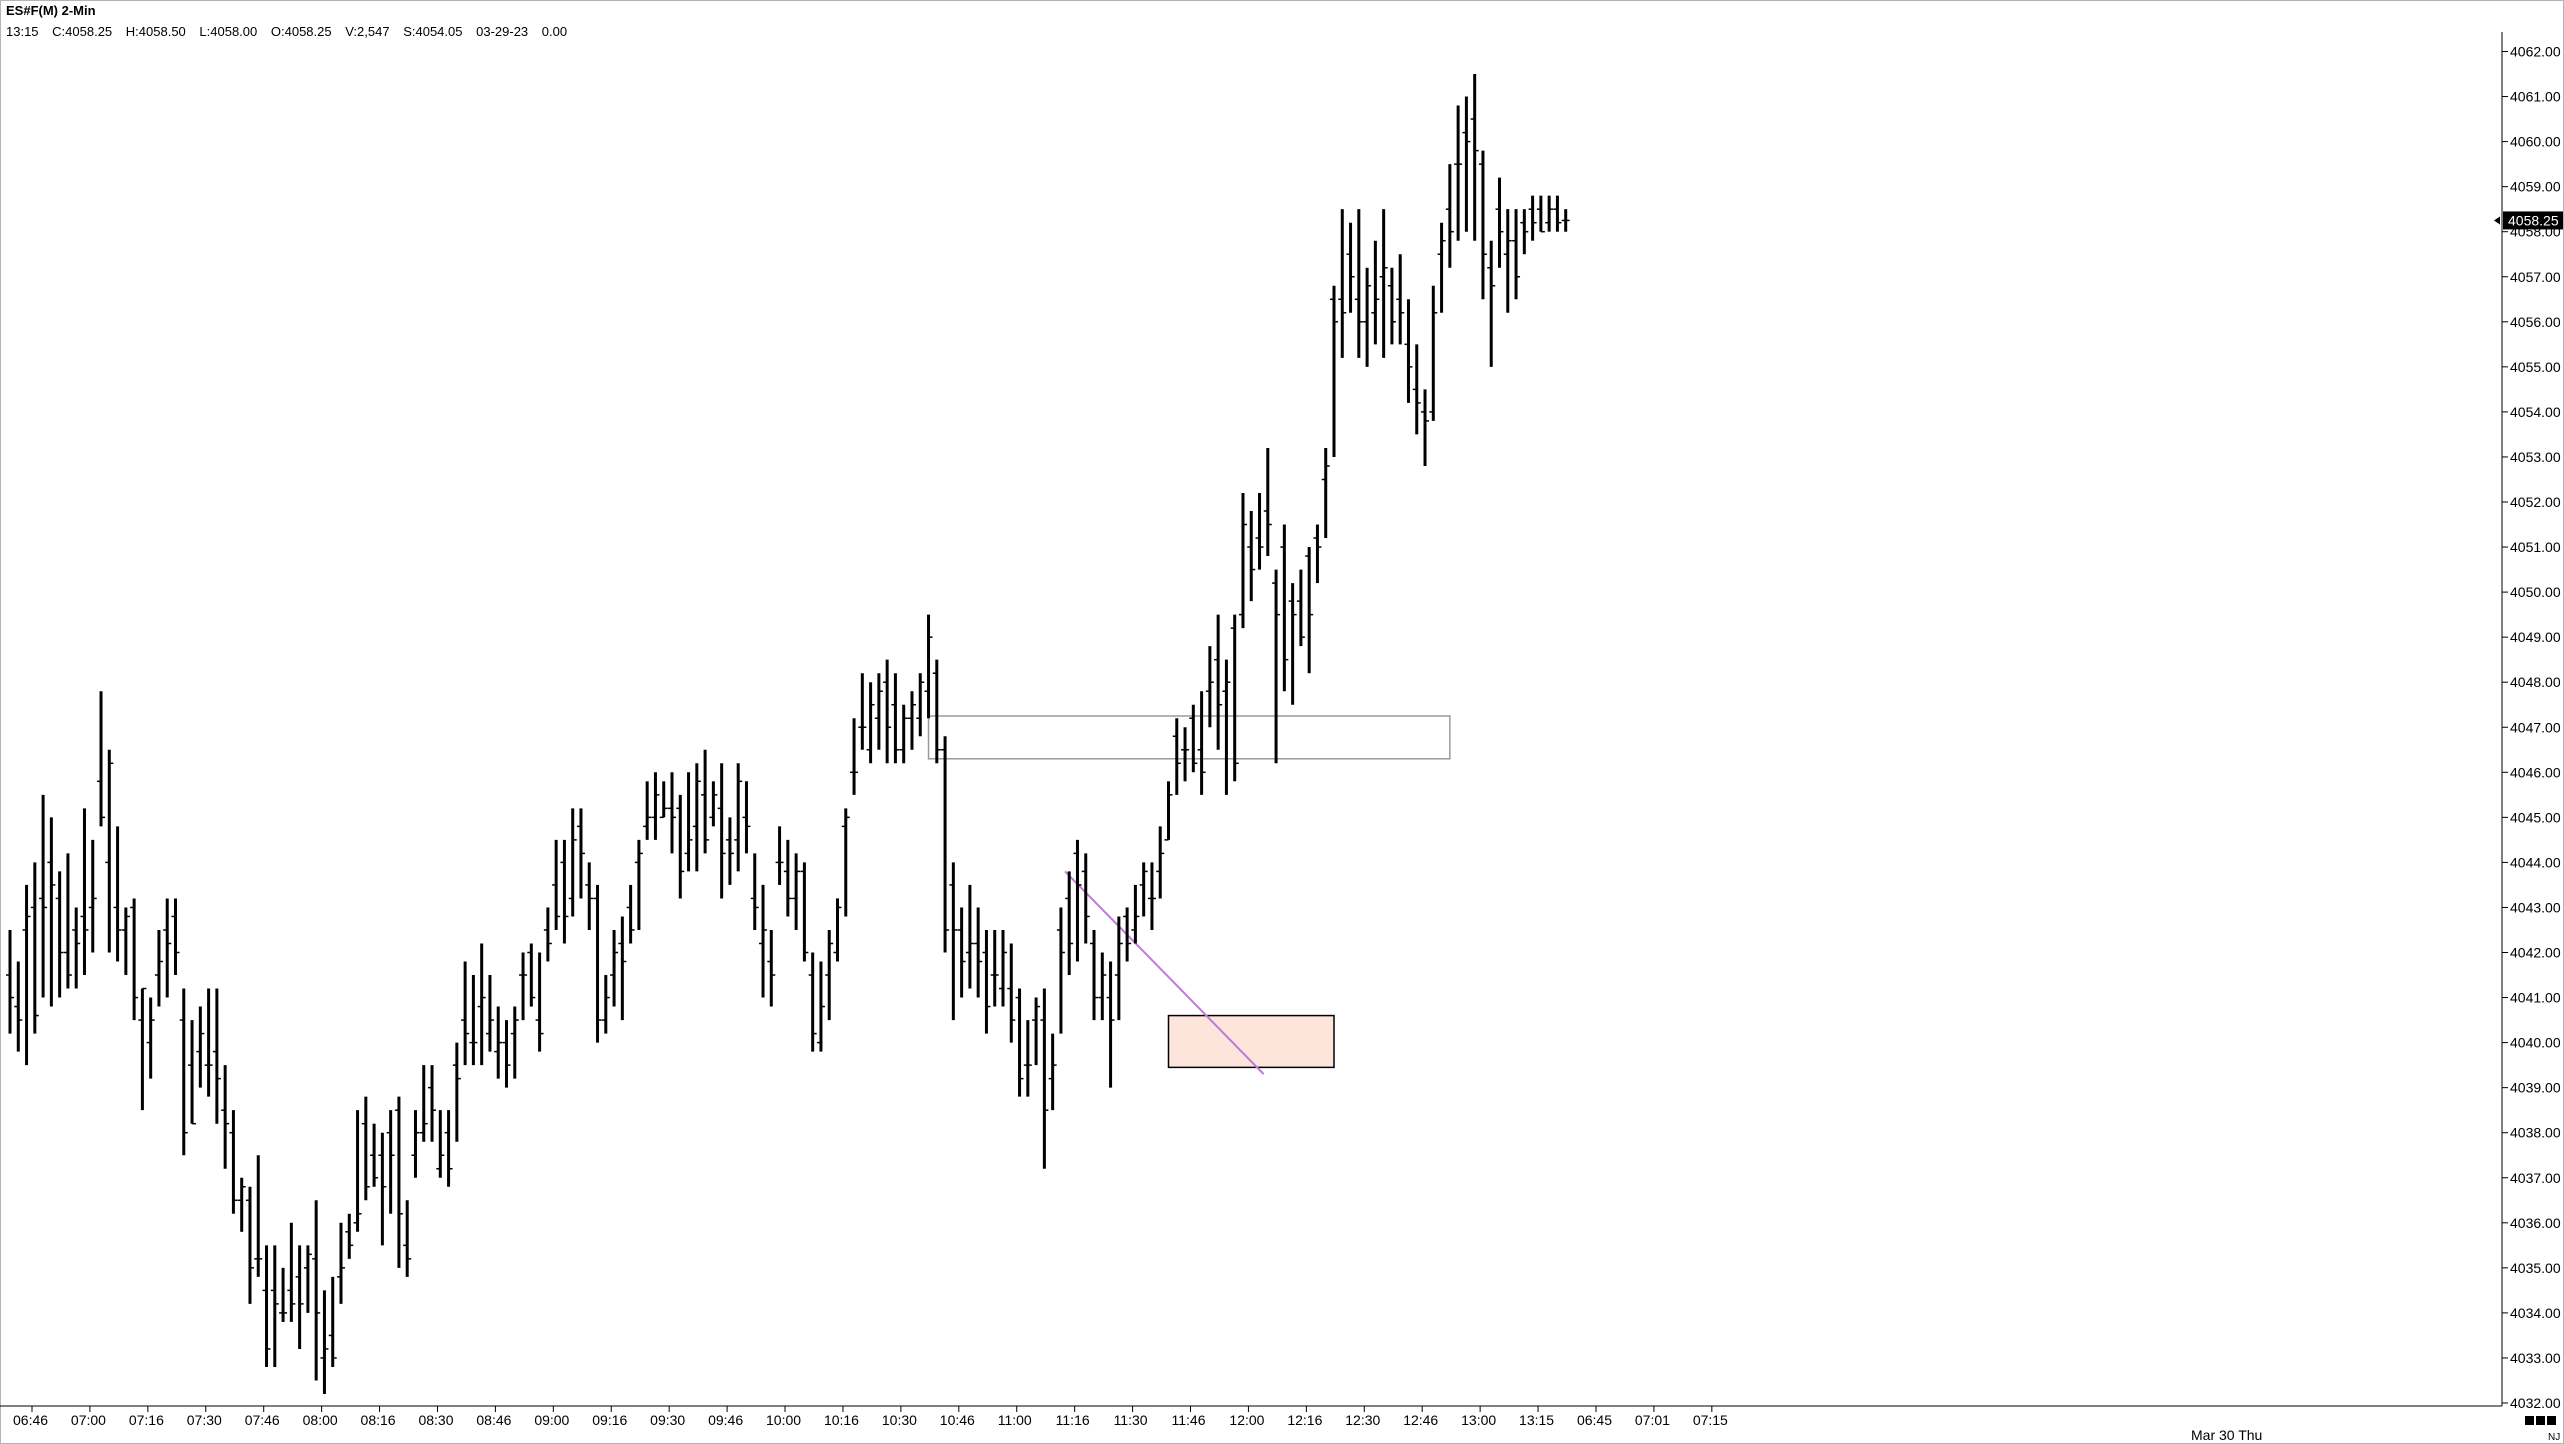 The height and width of the screenshot is (1444, 2564). What do you see at coordinates (1164, 972) in the screenshot?
I see `trendline` at bounding box center [1164, 972].